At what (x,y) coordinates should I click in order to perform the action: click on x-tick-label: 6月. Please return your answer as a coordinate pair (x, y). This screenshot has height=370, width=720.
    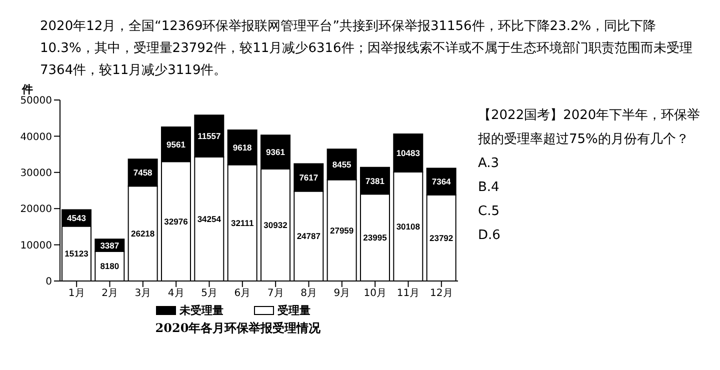
    Looking at the image, I should click on (242, 294).